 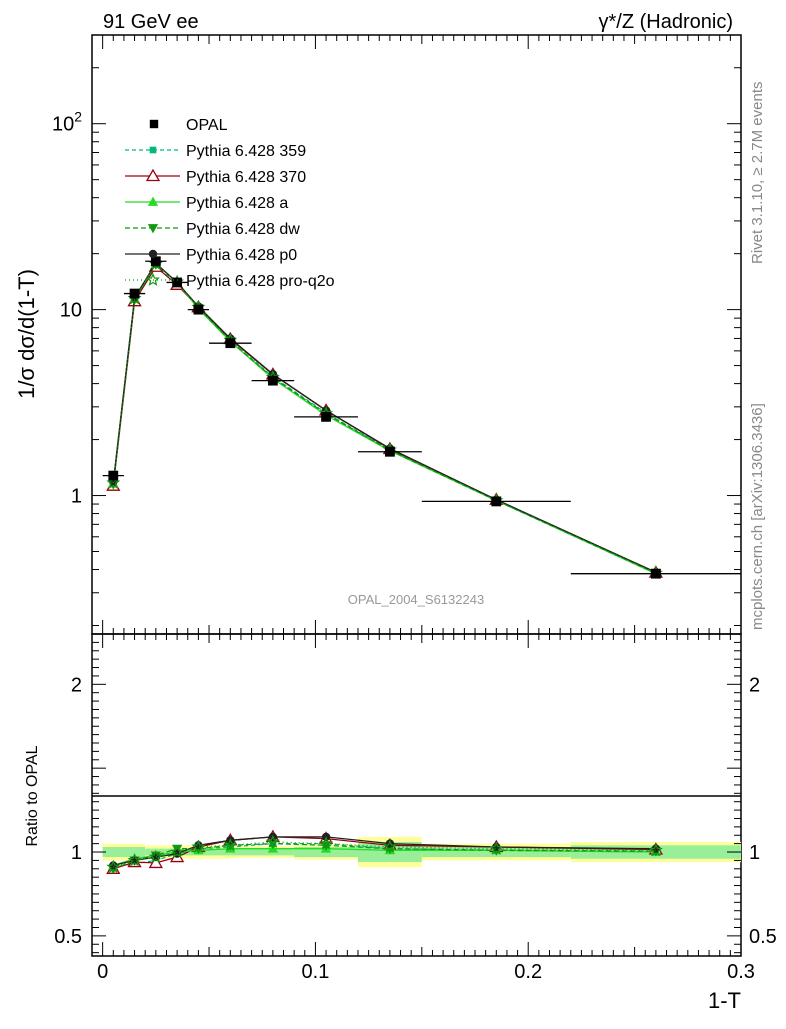 I want to click on y-tick-label: 102, so click(x=67, y=122).